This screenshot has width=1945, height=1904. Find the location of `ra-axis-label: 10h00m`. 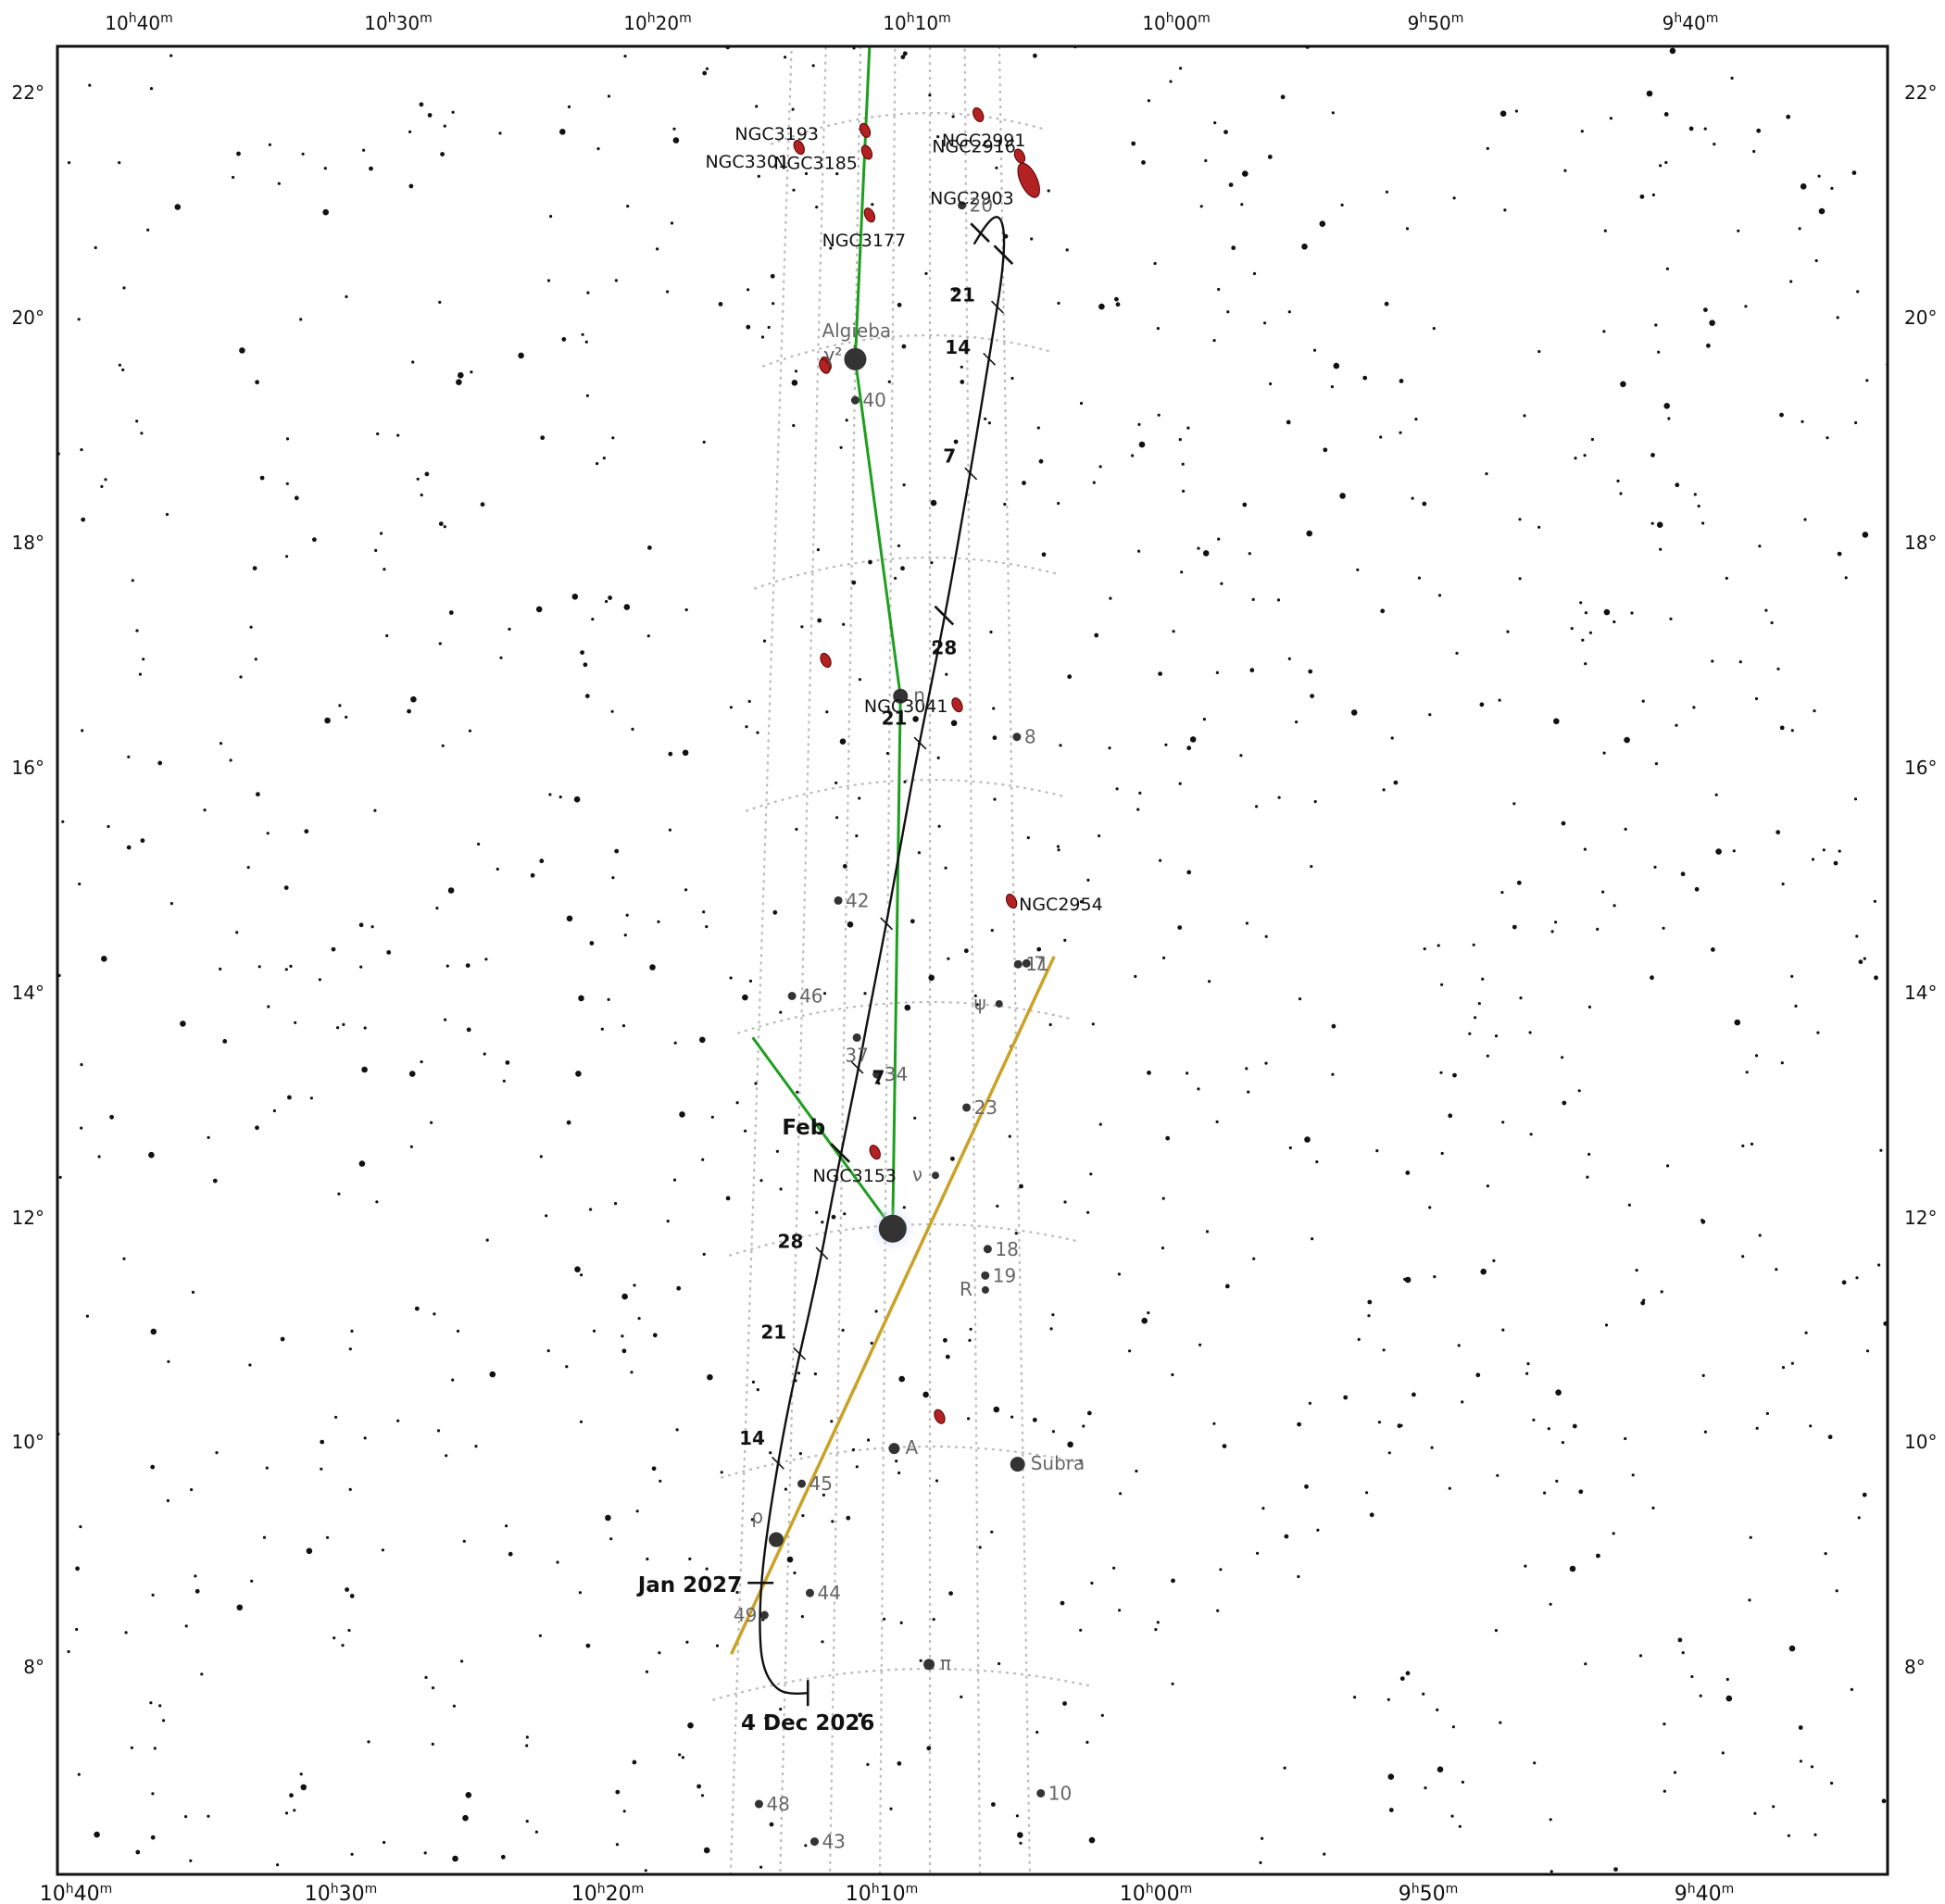

ra-axis-label: 10h00m is located at coordinates (1156, 1893).